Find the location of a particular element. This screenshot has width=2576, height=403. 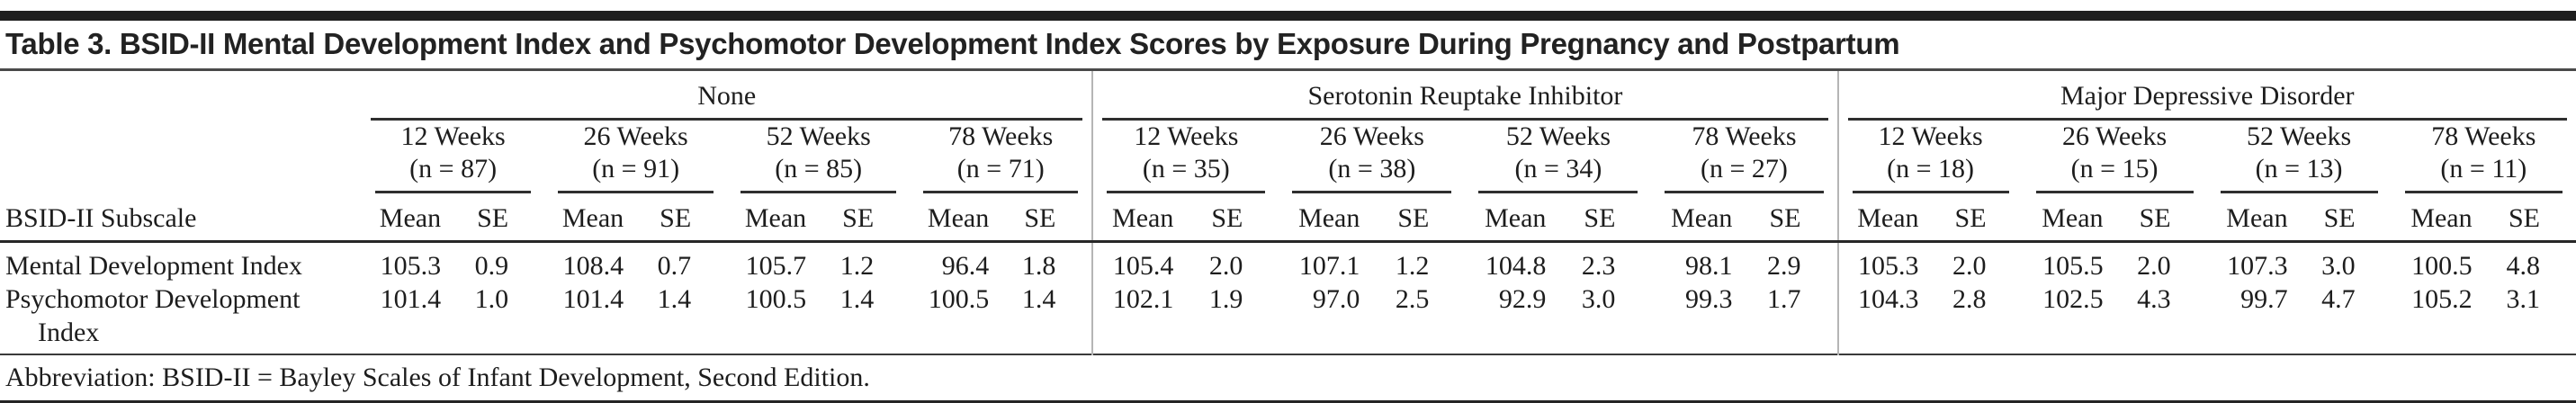

data-cell: 102.5 is located at coordinates (2073, 299).